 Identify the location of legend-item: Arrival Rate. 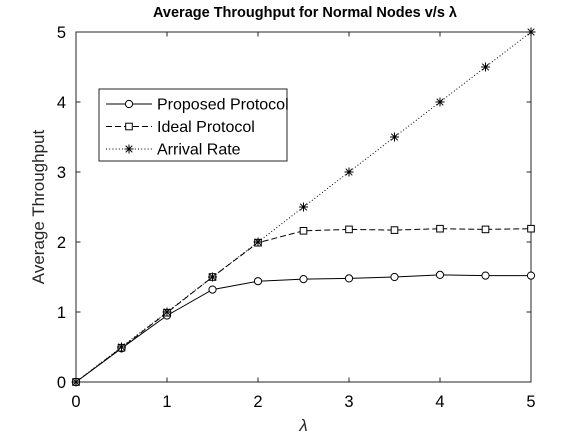
(173, 150).